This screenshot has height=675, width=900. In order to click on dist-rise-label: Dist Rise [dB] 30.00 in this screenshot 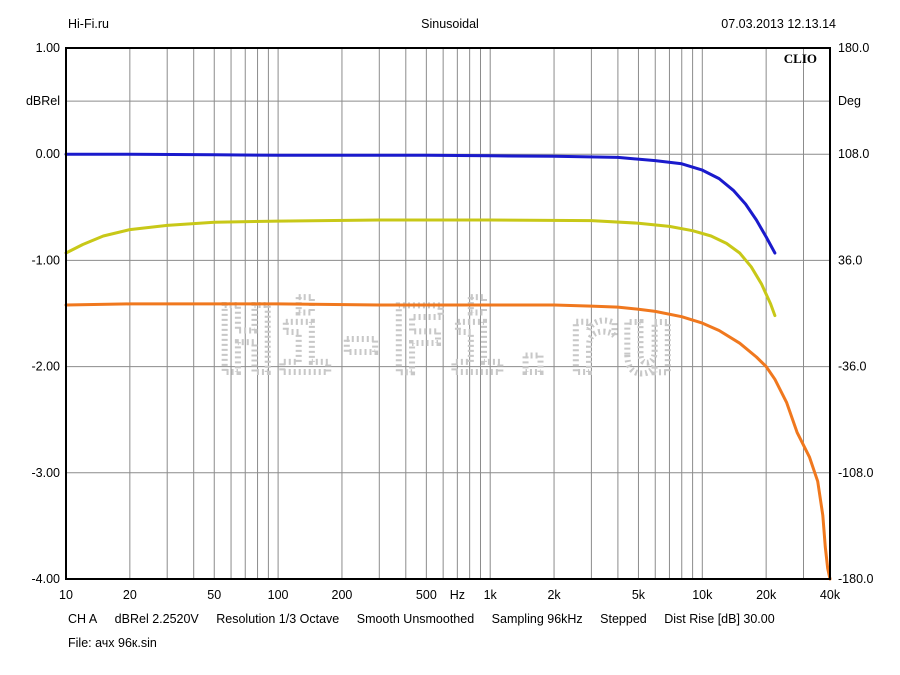, I will do `click(719, 619)`.